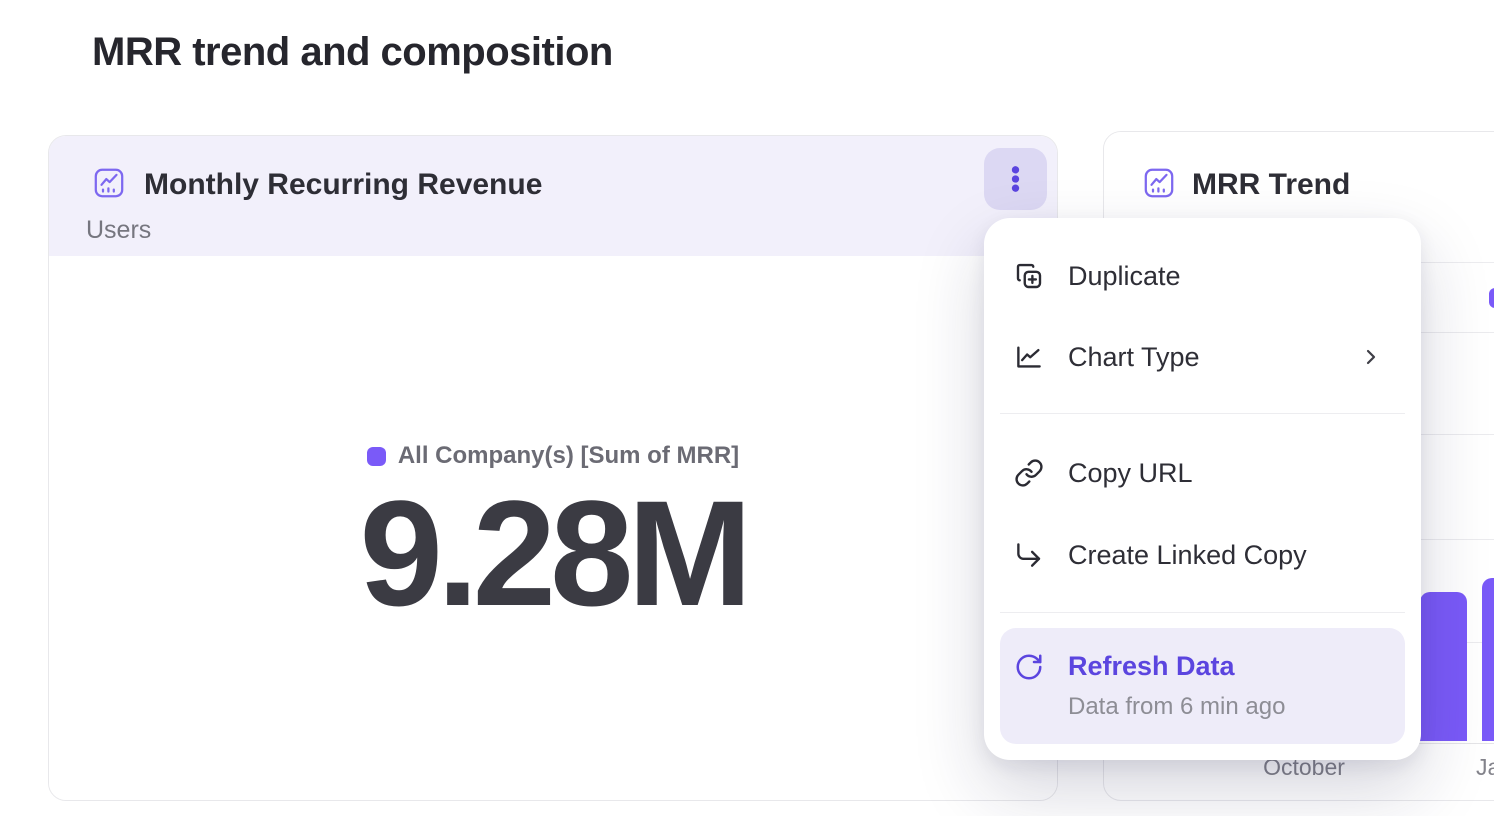 The image size is (1494, 816). Describe the element at coordinates (343, 184) in the screenshot. I see `mrr-card-title: Monthly Recurring Revenue` at that location.